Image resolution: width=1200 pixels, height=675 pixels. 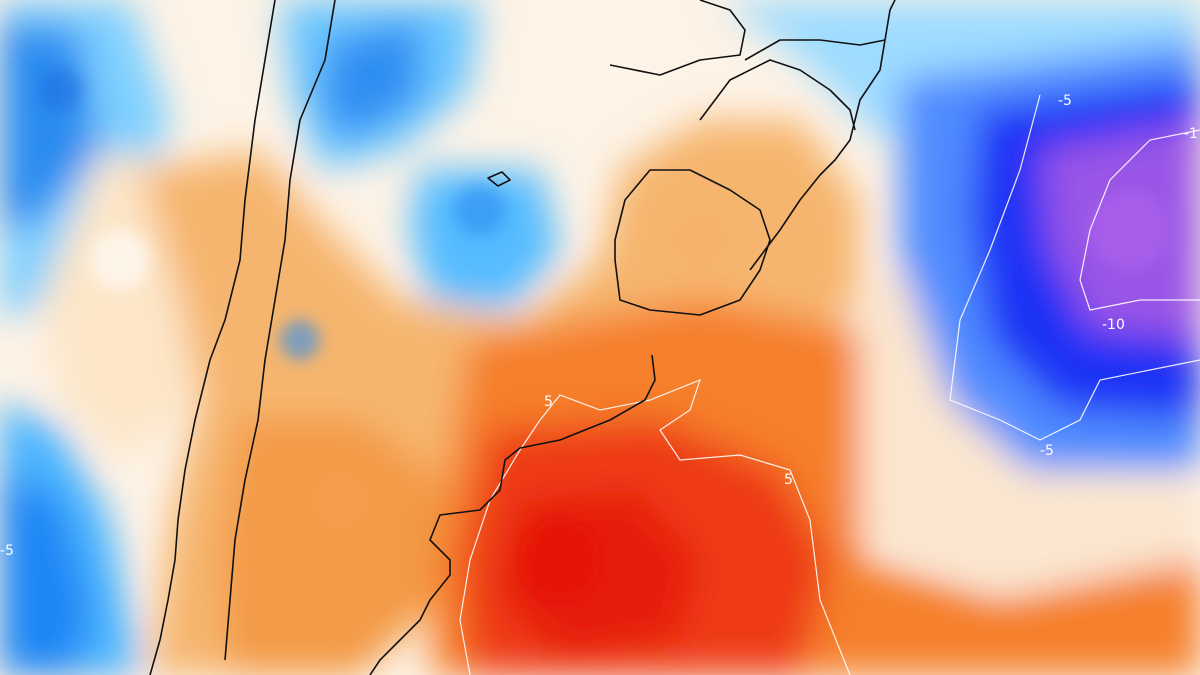 What do you see at coordinates (777, 95) in the screenshot?
I see `rio-grande-border` at bounding box center [777, 95].